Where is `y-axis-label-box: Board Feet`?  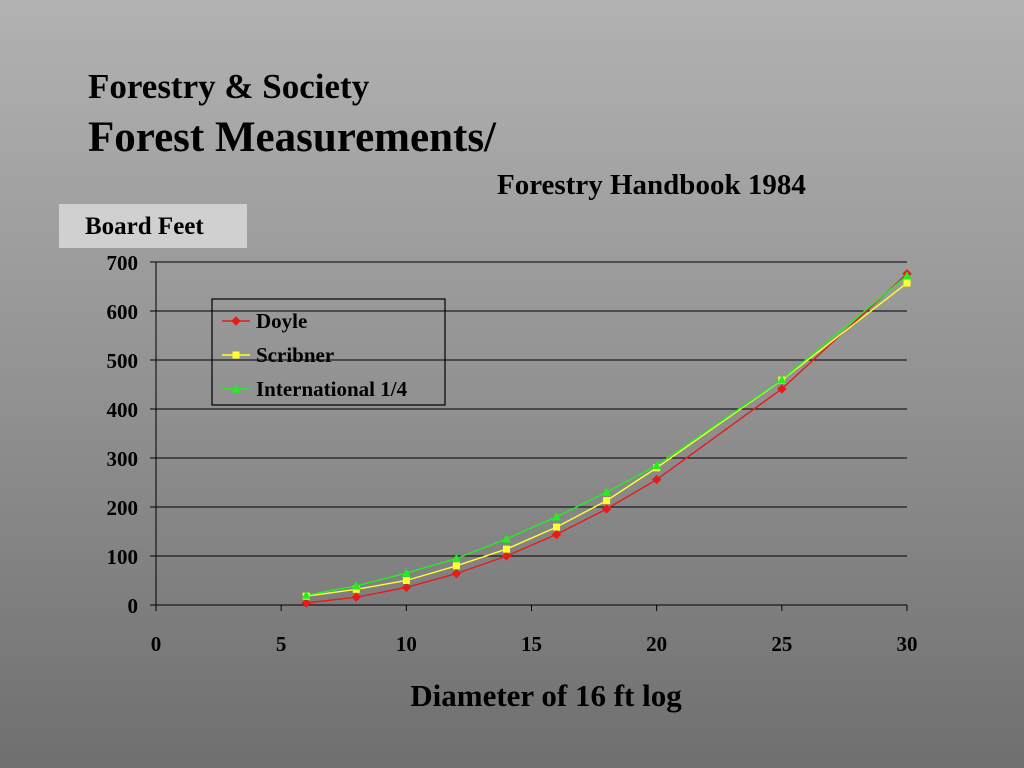
y-axis-label-box: Board Feet is located at coordinates (153, 226).